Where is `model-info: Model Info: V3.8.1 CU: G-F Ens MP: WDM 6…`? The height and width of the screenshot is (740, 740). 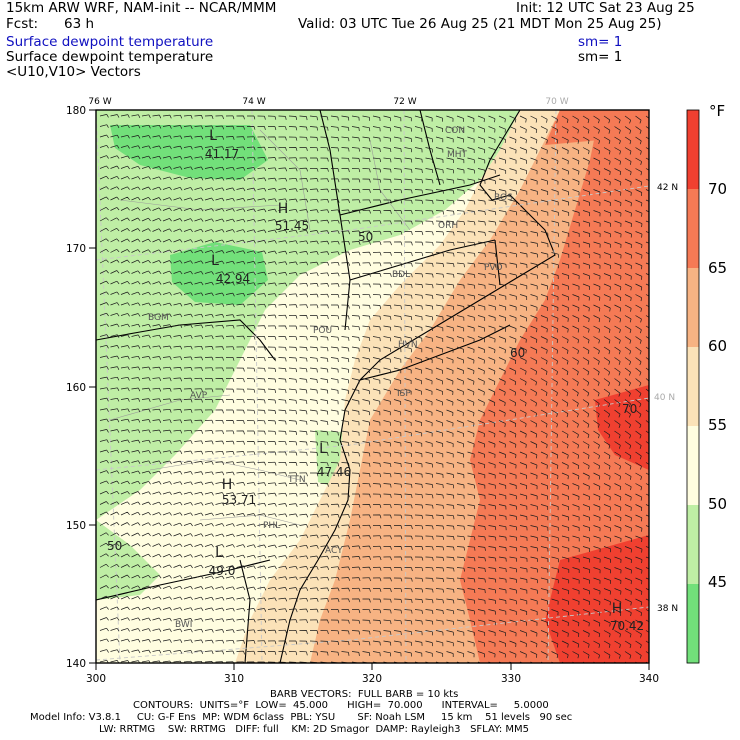
model-info: Model Info: V3.8.1 CU: G-F Ens MP: WDM 6… is located at coordinates (301, 717).